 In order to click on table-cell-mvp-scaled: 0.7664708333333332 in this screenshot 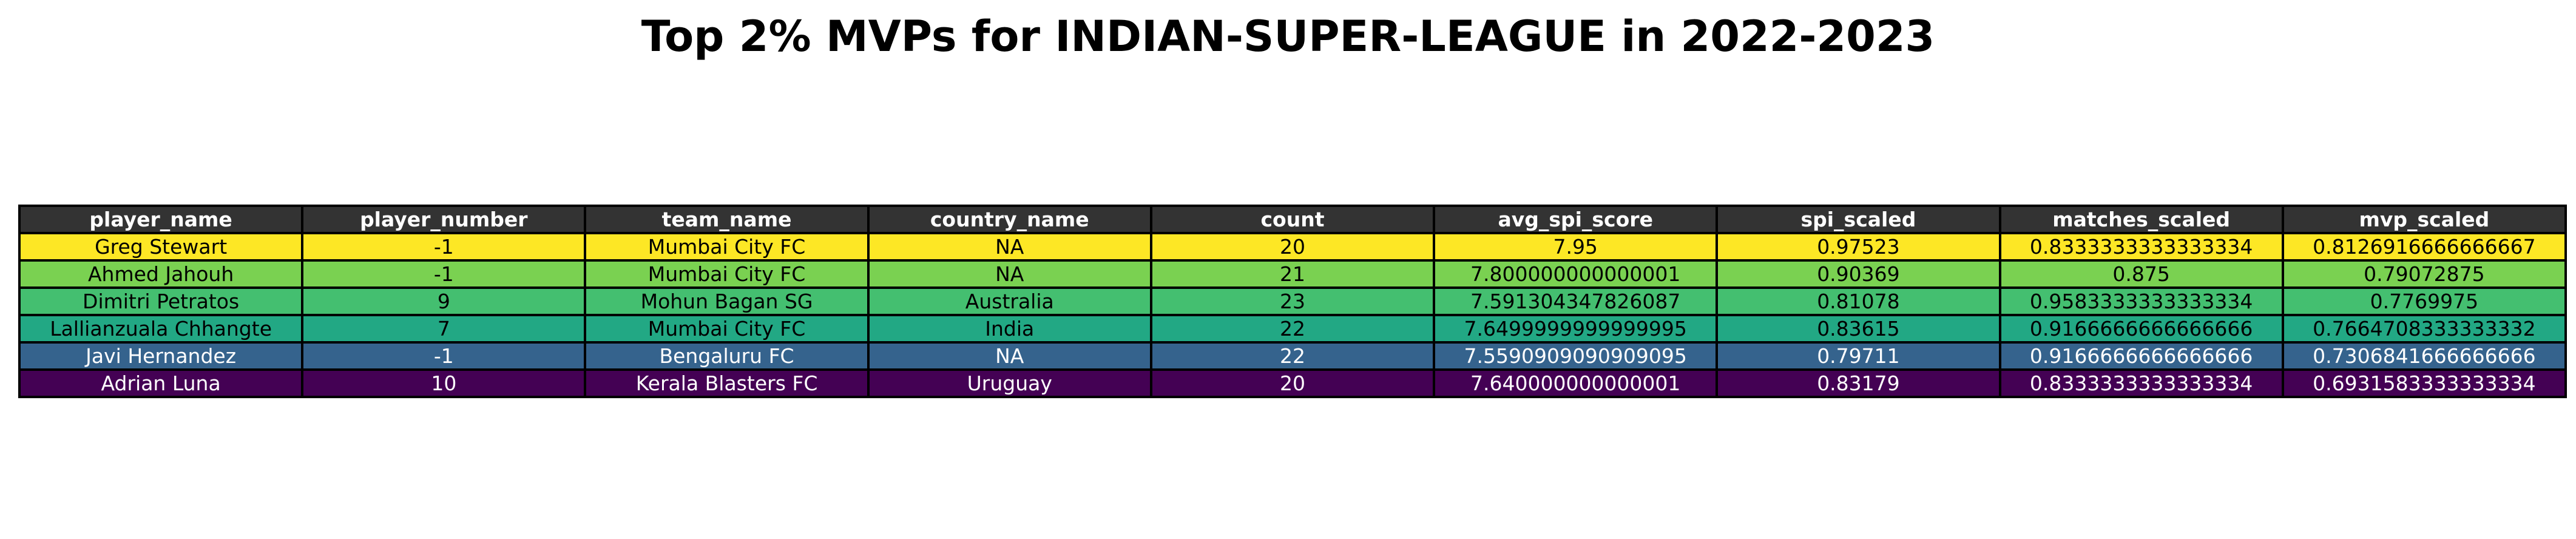, I will do `click(2424, 329)`.